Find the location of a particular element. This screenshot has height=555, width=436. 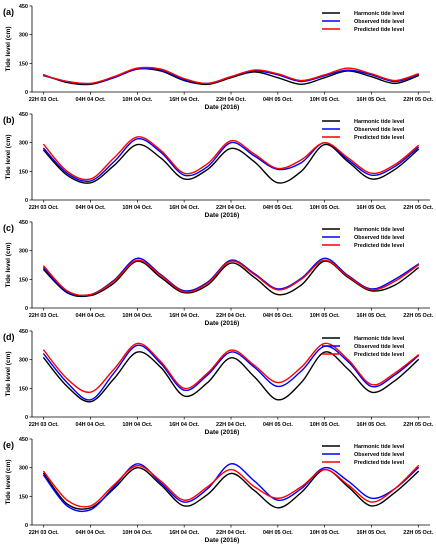

panel-label: (b) is located at coordinates (9, 120).